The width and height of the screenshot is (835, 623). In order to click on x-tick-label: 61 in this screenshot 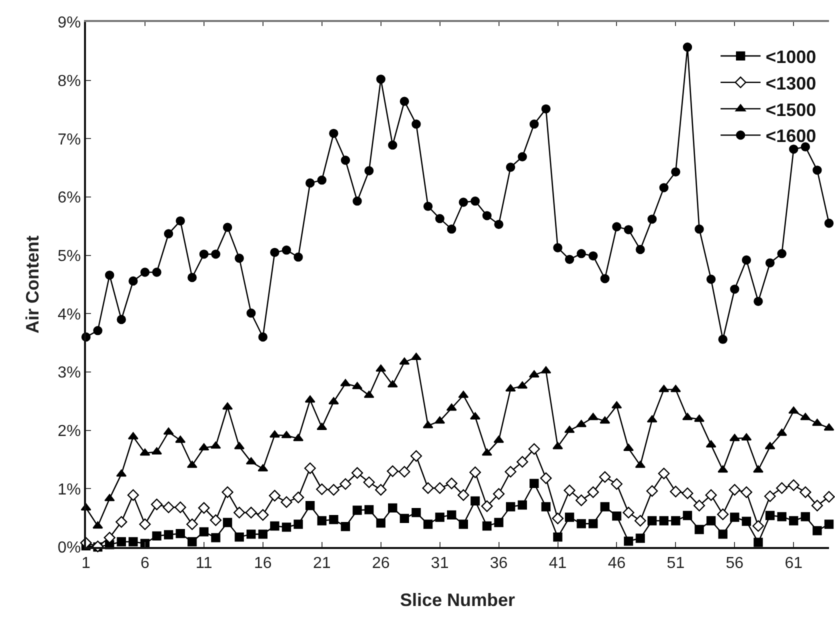, I will do `click(793, 563)`.